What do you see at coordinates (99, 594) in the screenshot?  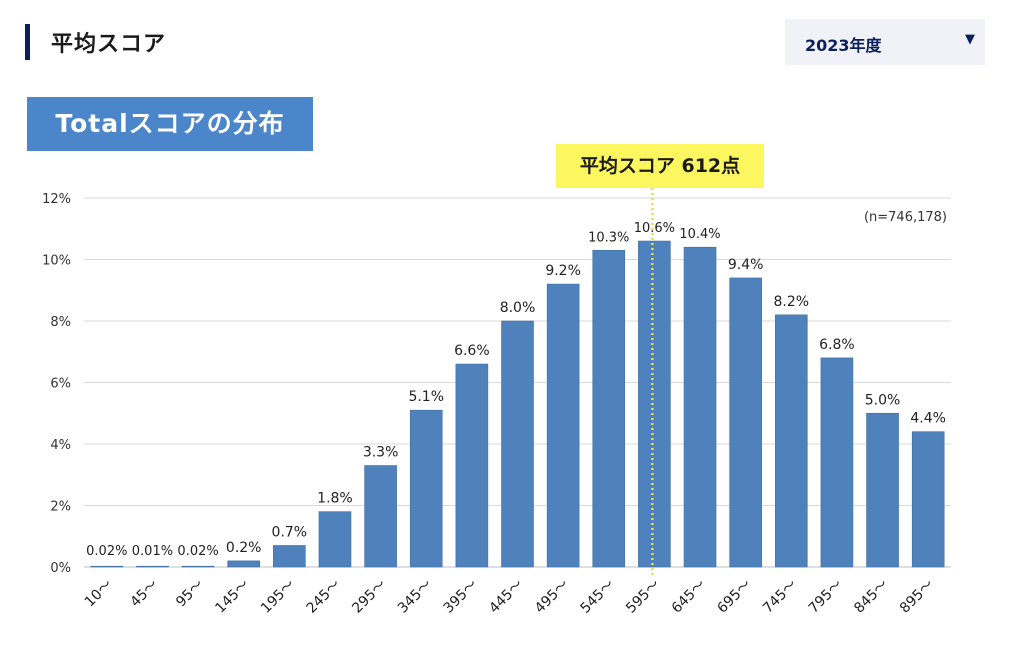 I see `x-tick-label: 10～` at bounding box center [99, 594].